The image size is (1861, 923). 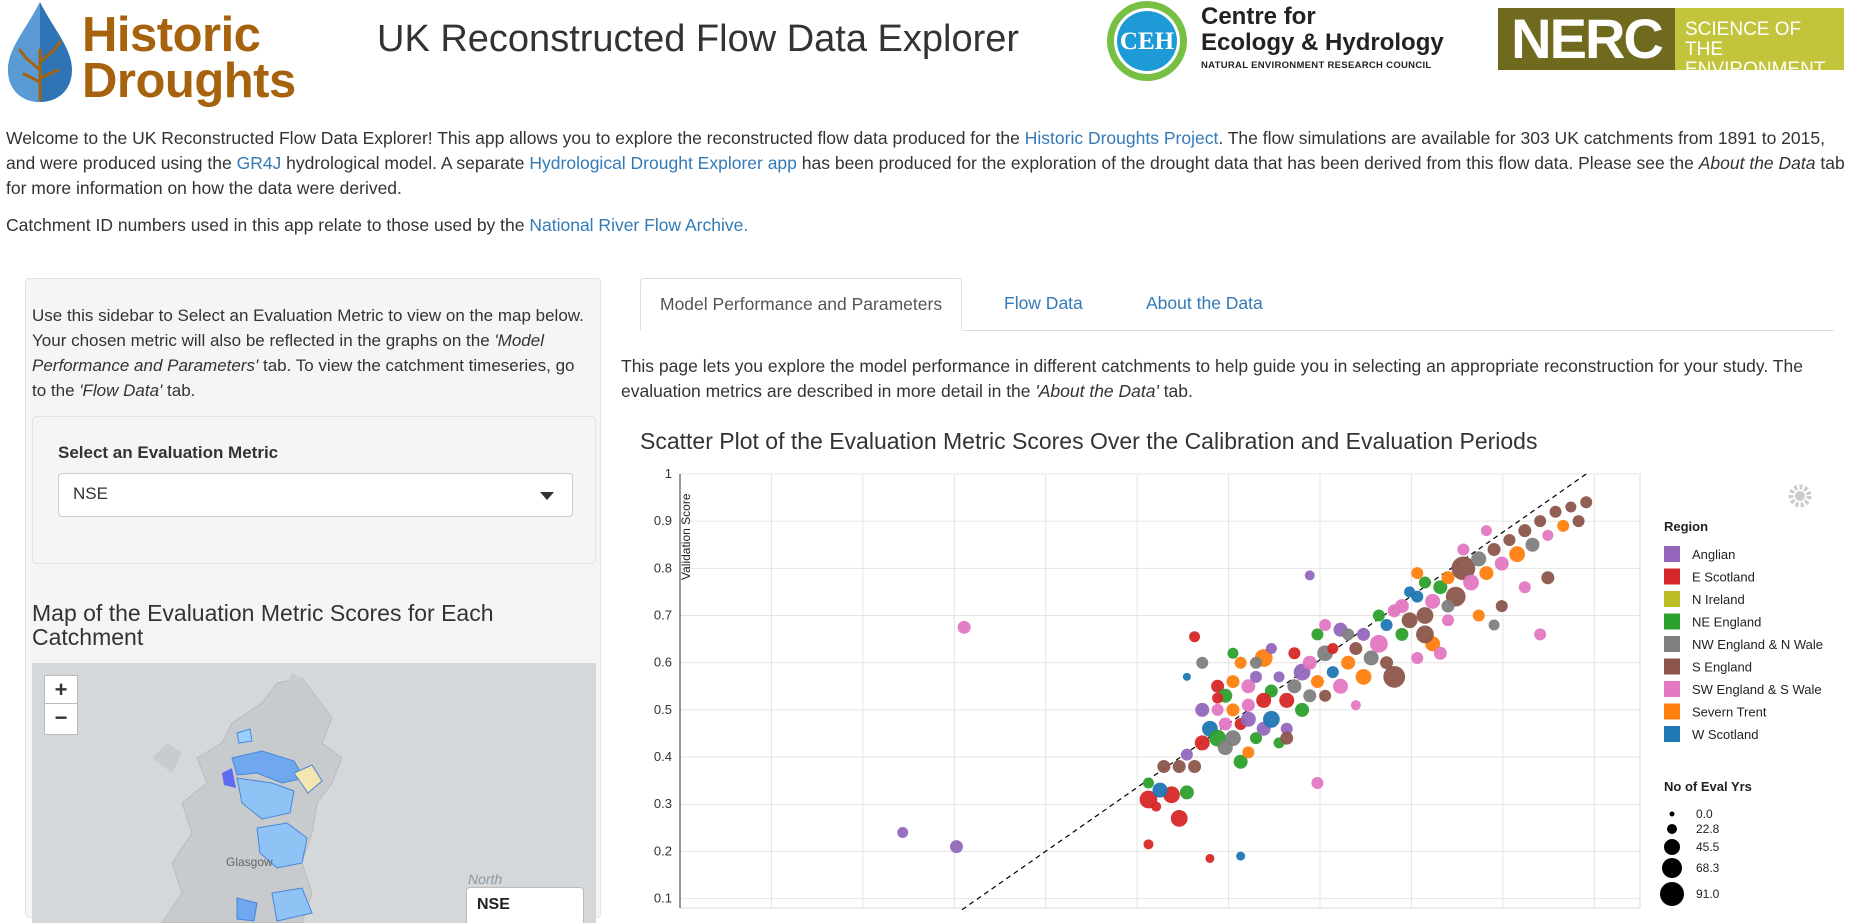 What do you see at coordinates (1757, 644) in the screenshot?
I see `legend-label: NW England & N Wale` at bounding box center [1757, 644].